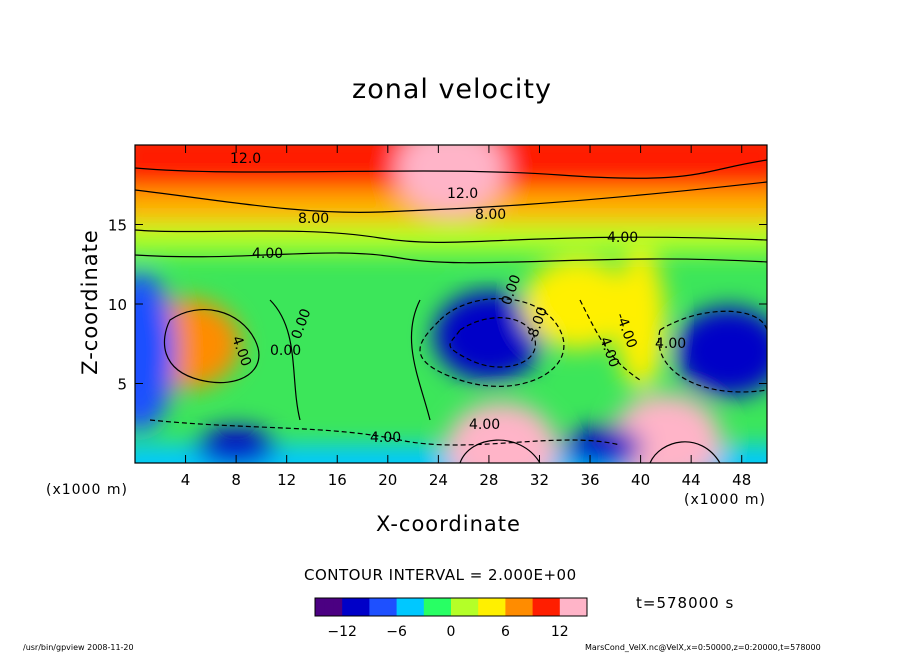 The image size is (904, 654). What do you see at coordinates (505, 632) in the screenshot?
I see `colorbar-tick-label: 6` at bounding box center [505, 632].